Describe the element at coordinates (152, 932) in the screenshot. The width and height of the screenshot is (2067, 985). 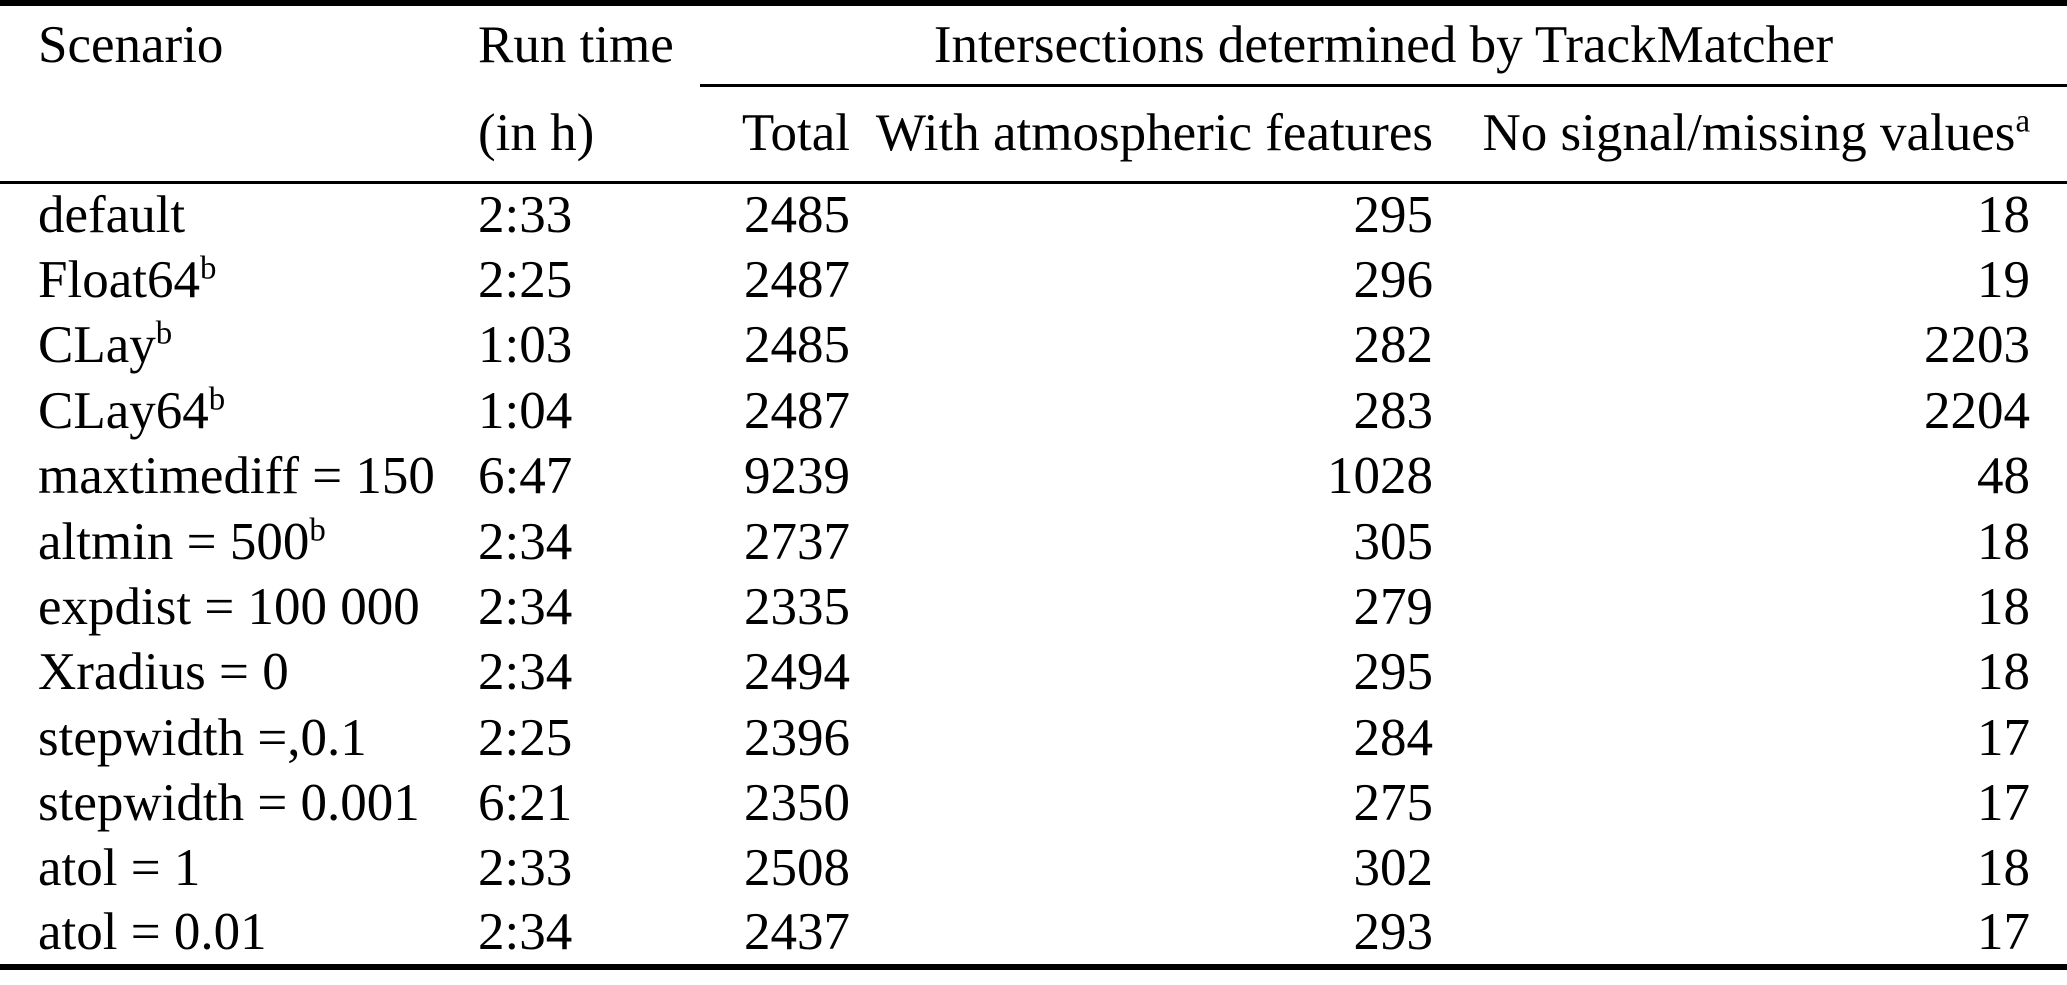
I see `scenario-cell: atol = 0.01` at that location.